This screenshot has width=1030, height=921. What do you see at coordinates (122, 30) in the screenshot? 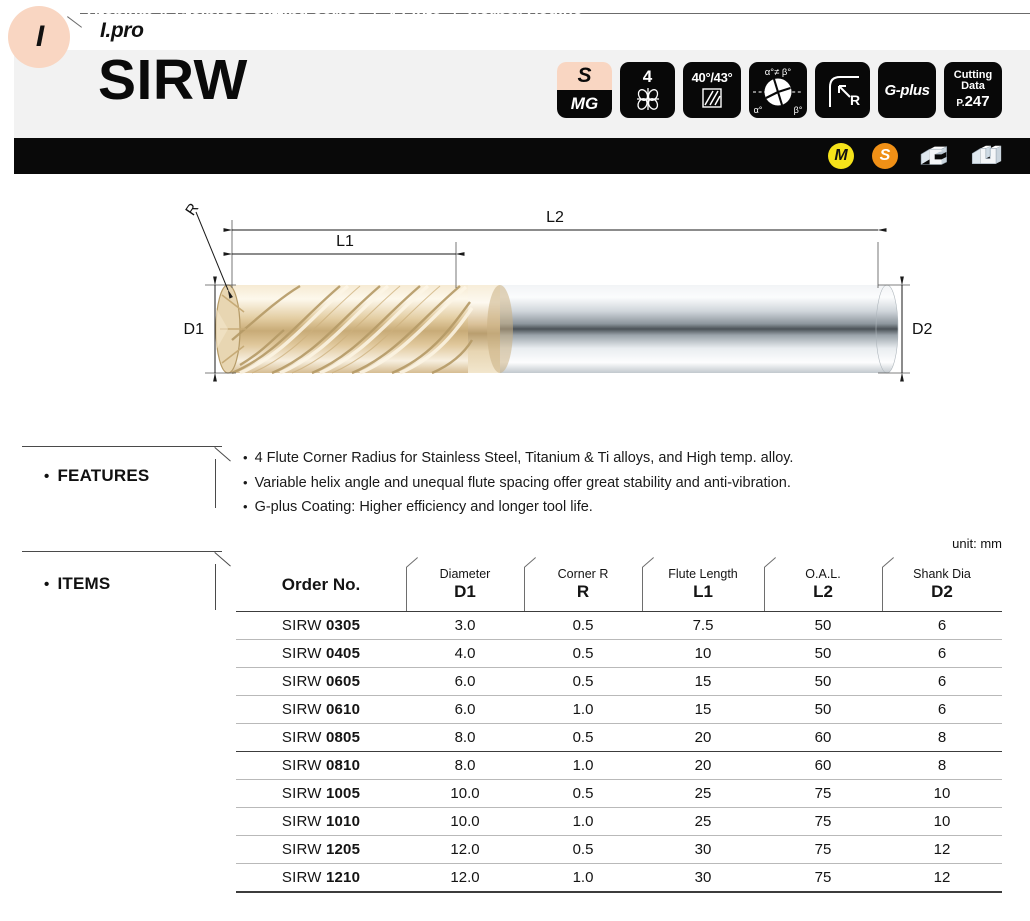
I see `brand-wordmark: I.pro` at bounding box center [122, 30].